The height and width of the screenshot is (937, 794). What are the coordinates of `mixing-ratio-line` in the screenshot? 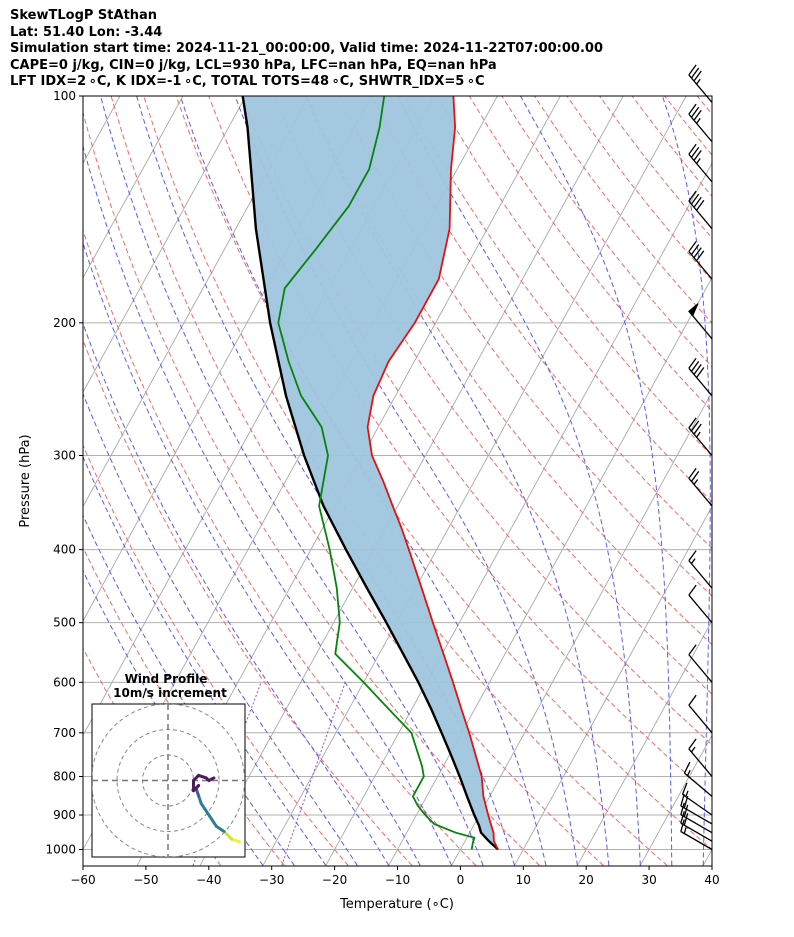 It's located at (313, 774).